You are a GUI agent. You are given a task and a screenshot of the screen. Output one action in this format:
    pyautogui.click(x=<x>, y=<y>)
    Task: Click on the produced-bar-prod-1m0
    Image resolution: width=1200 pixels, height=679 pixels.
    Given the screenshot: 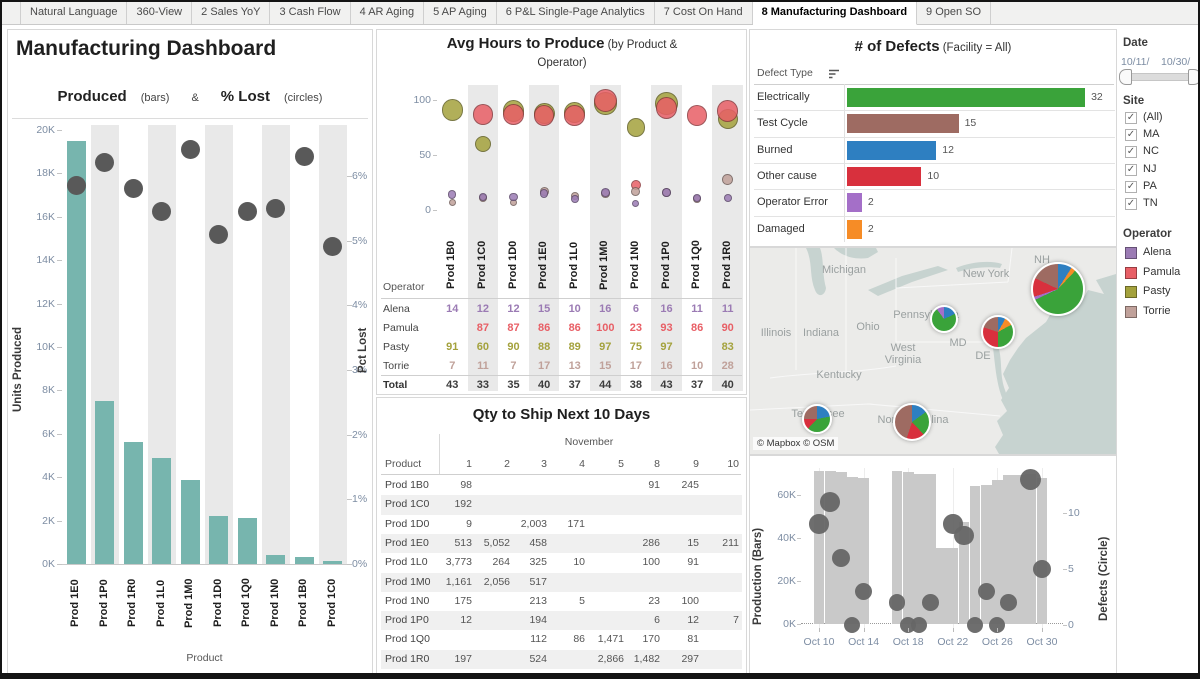 What is the action you would take?
    pyautogui.click(x=190, y=522)
    